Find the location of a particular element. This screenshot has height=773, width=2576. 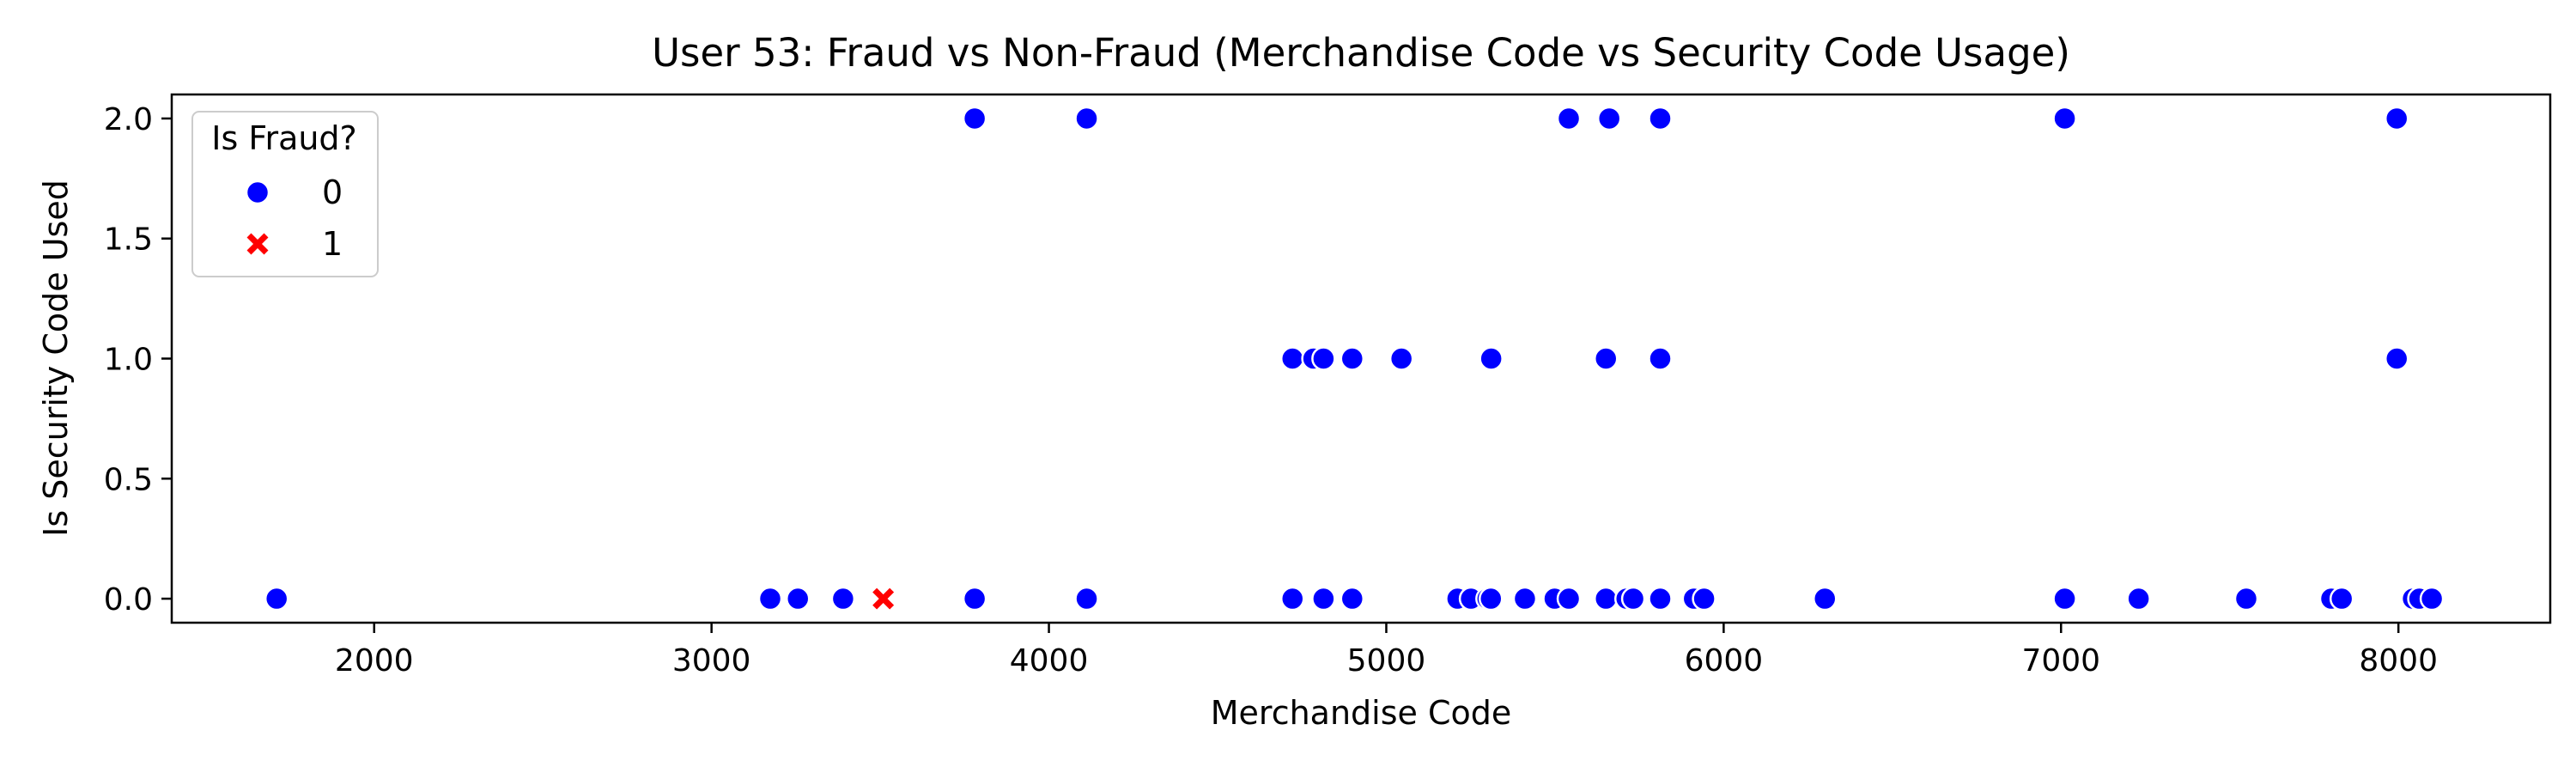

y-tick-label: 0.5 is located at coordinates (128, 479).